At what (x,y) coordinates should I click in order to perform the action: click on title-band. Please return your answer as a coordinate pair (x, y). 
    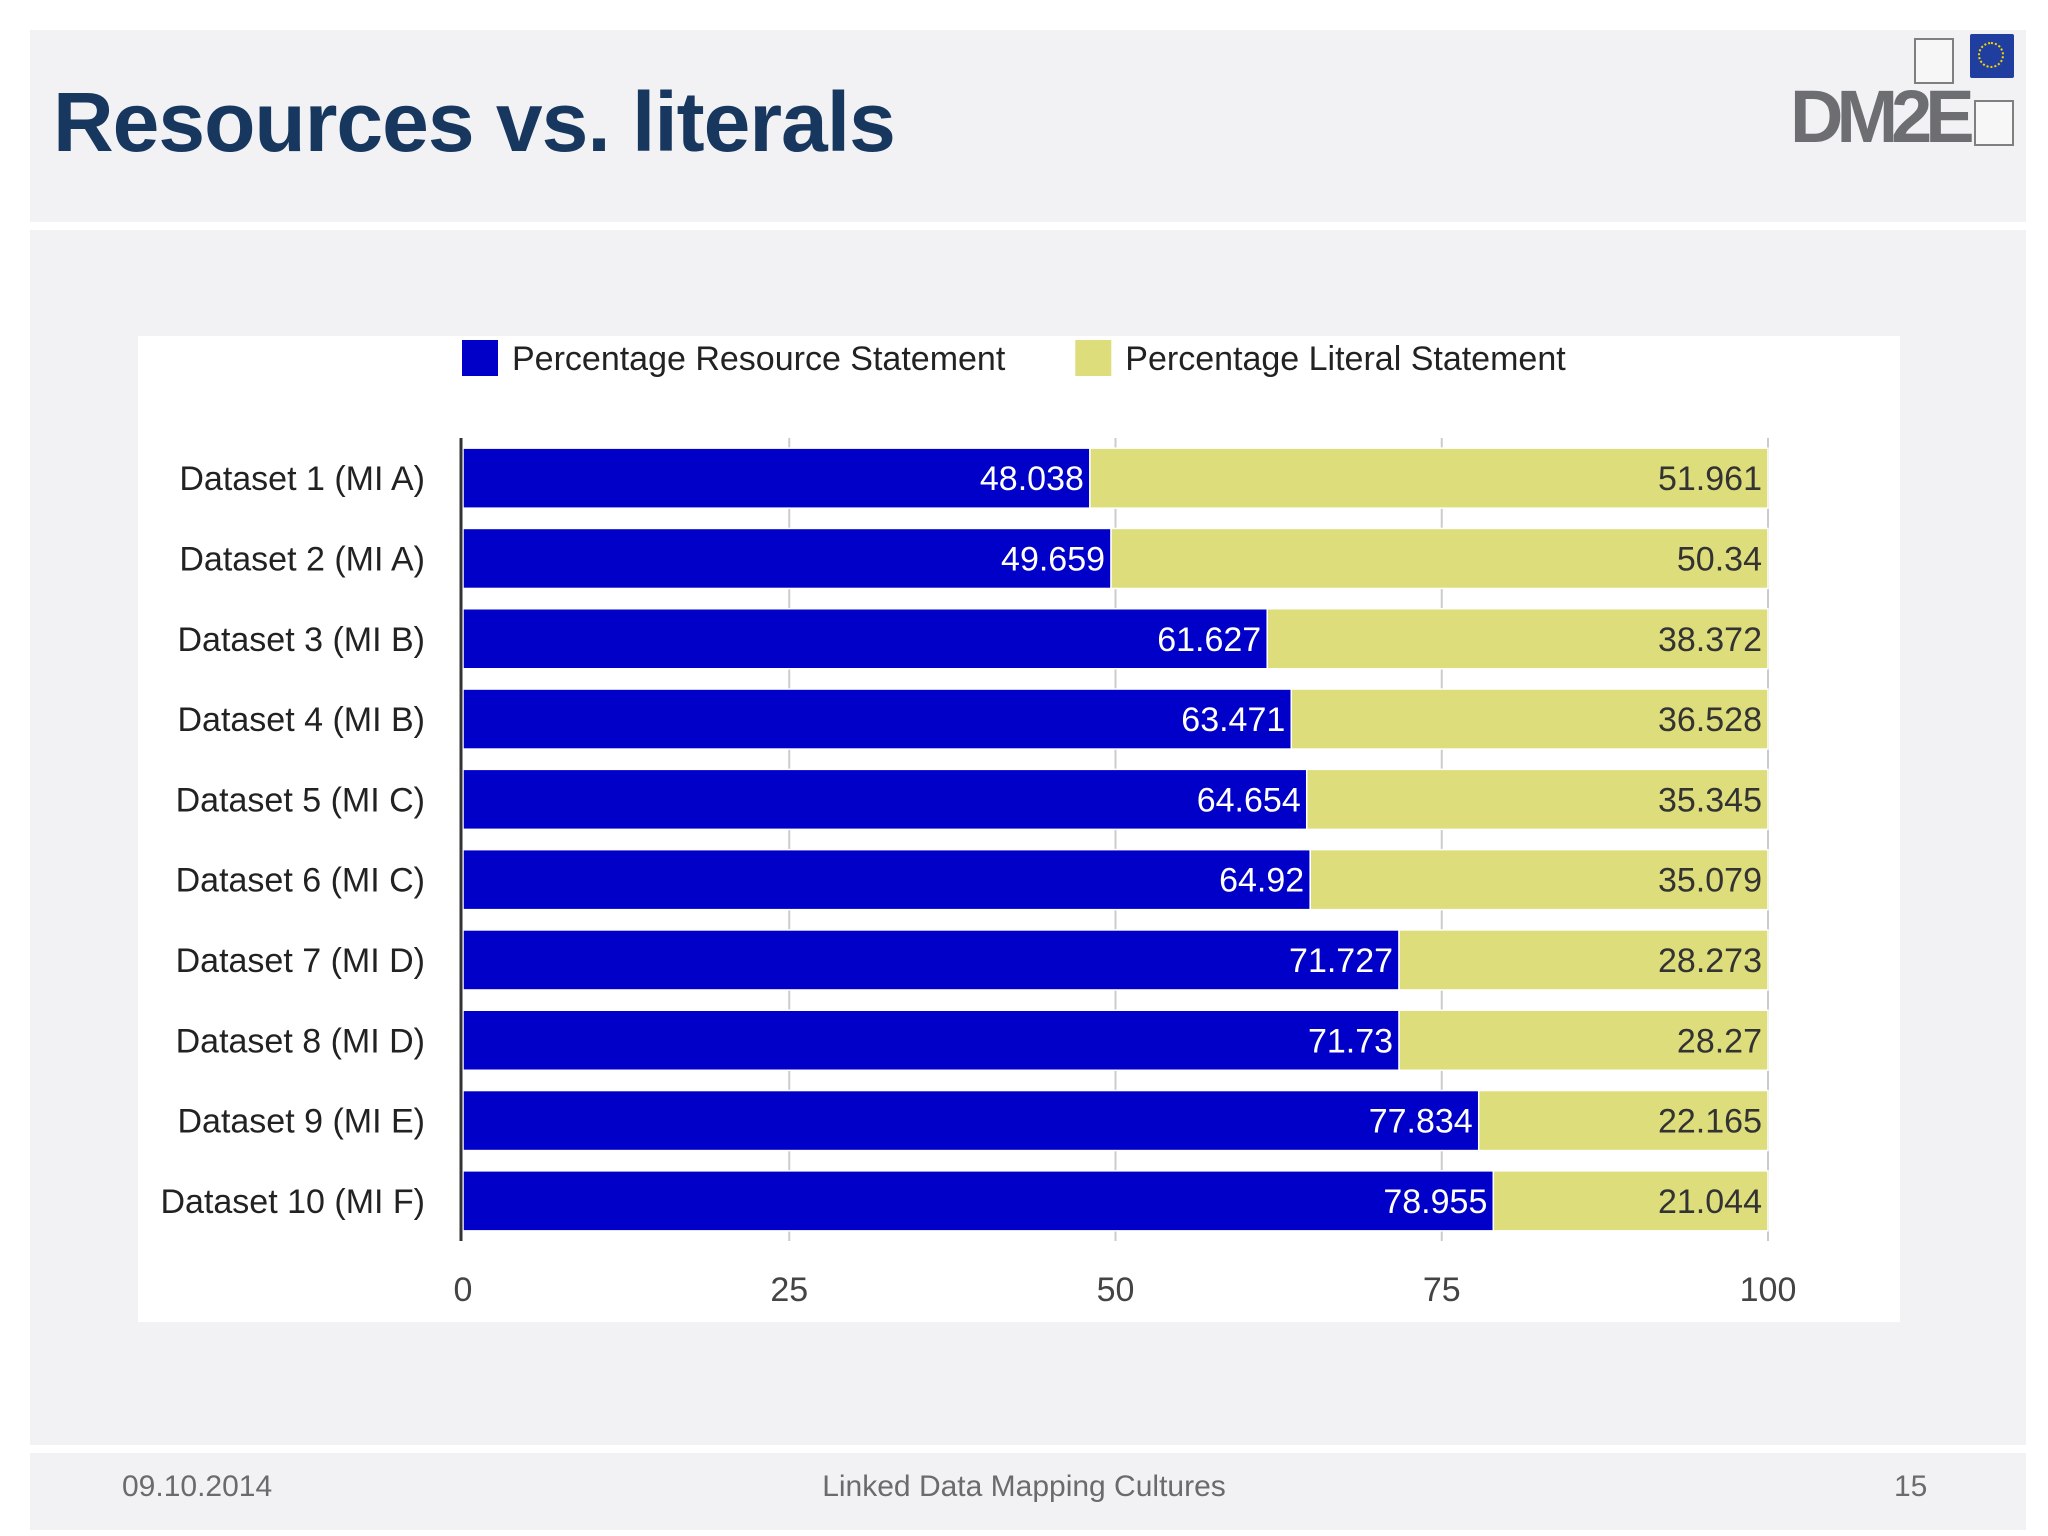
    Looking at the image, I should click on (1028, 130).